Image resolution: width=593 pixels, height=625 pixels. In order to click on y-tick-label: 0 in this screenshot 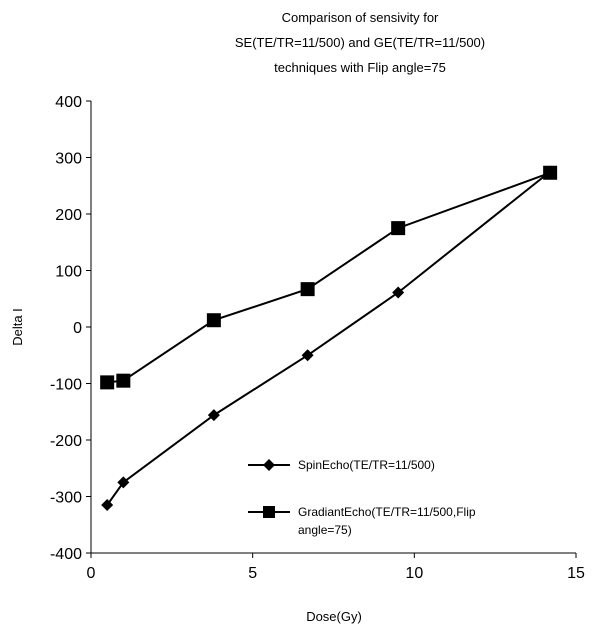, I will do `click(77, 328)`.